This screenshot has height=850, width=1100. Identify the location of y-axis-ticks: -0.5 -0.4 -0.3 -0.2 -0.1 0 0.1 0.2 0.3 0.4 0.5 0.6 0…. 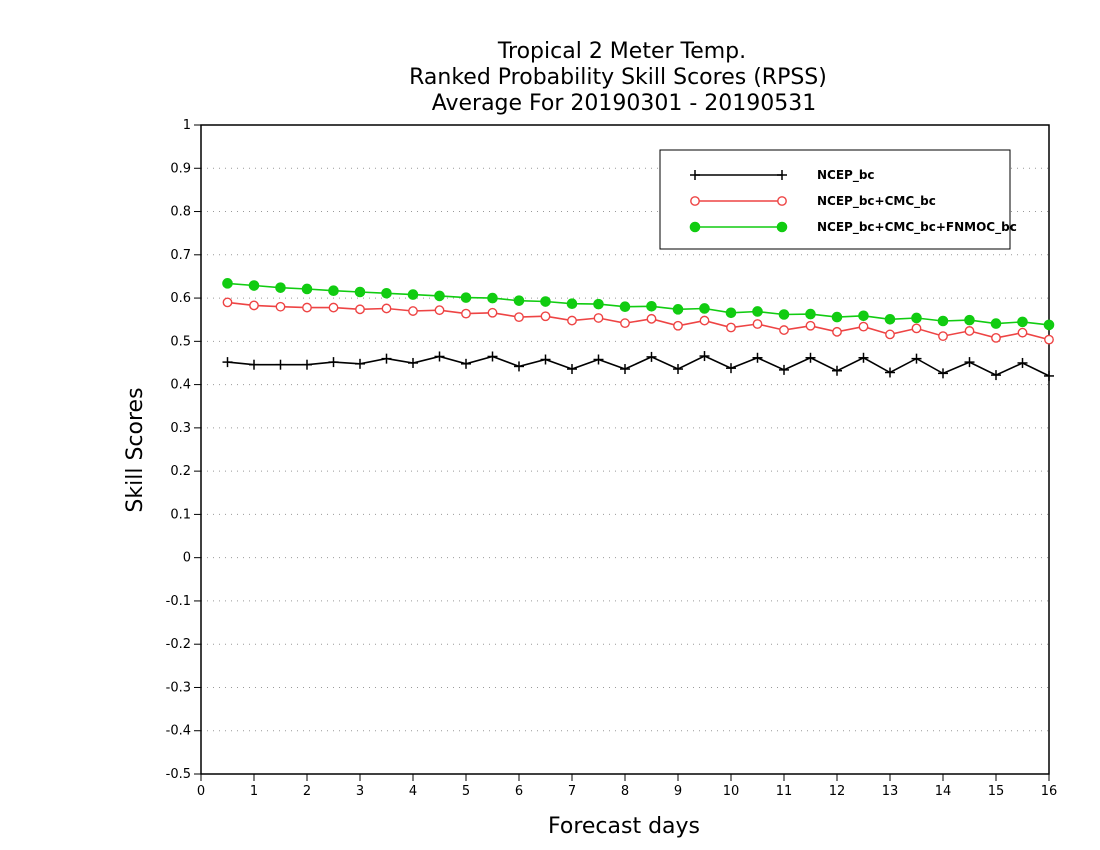
(183, 450).